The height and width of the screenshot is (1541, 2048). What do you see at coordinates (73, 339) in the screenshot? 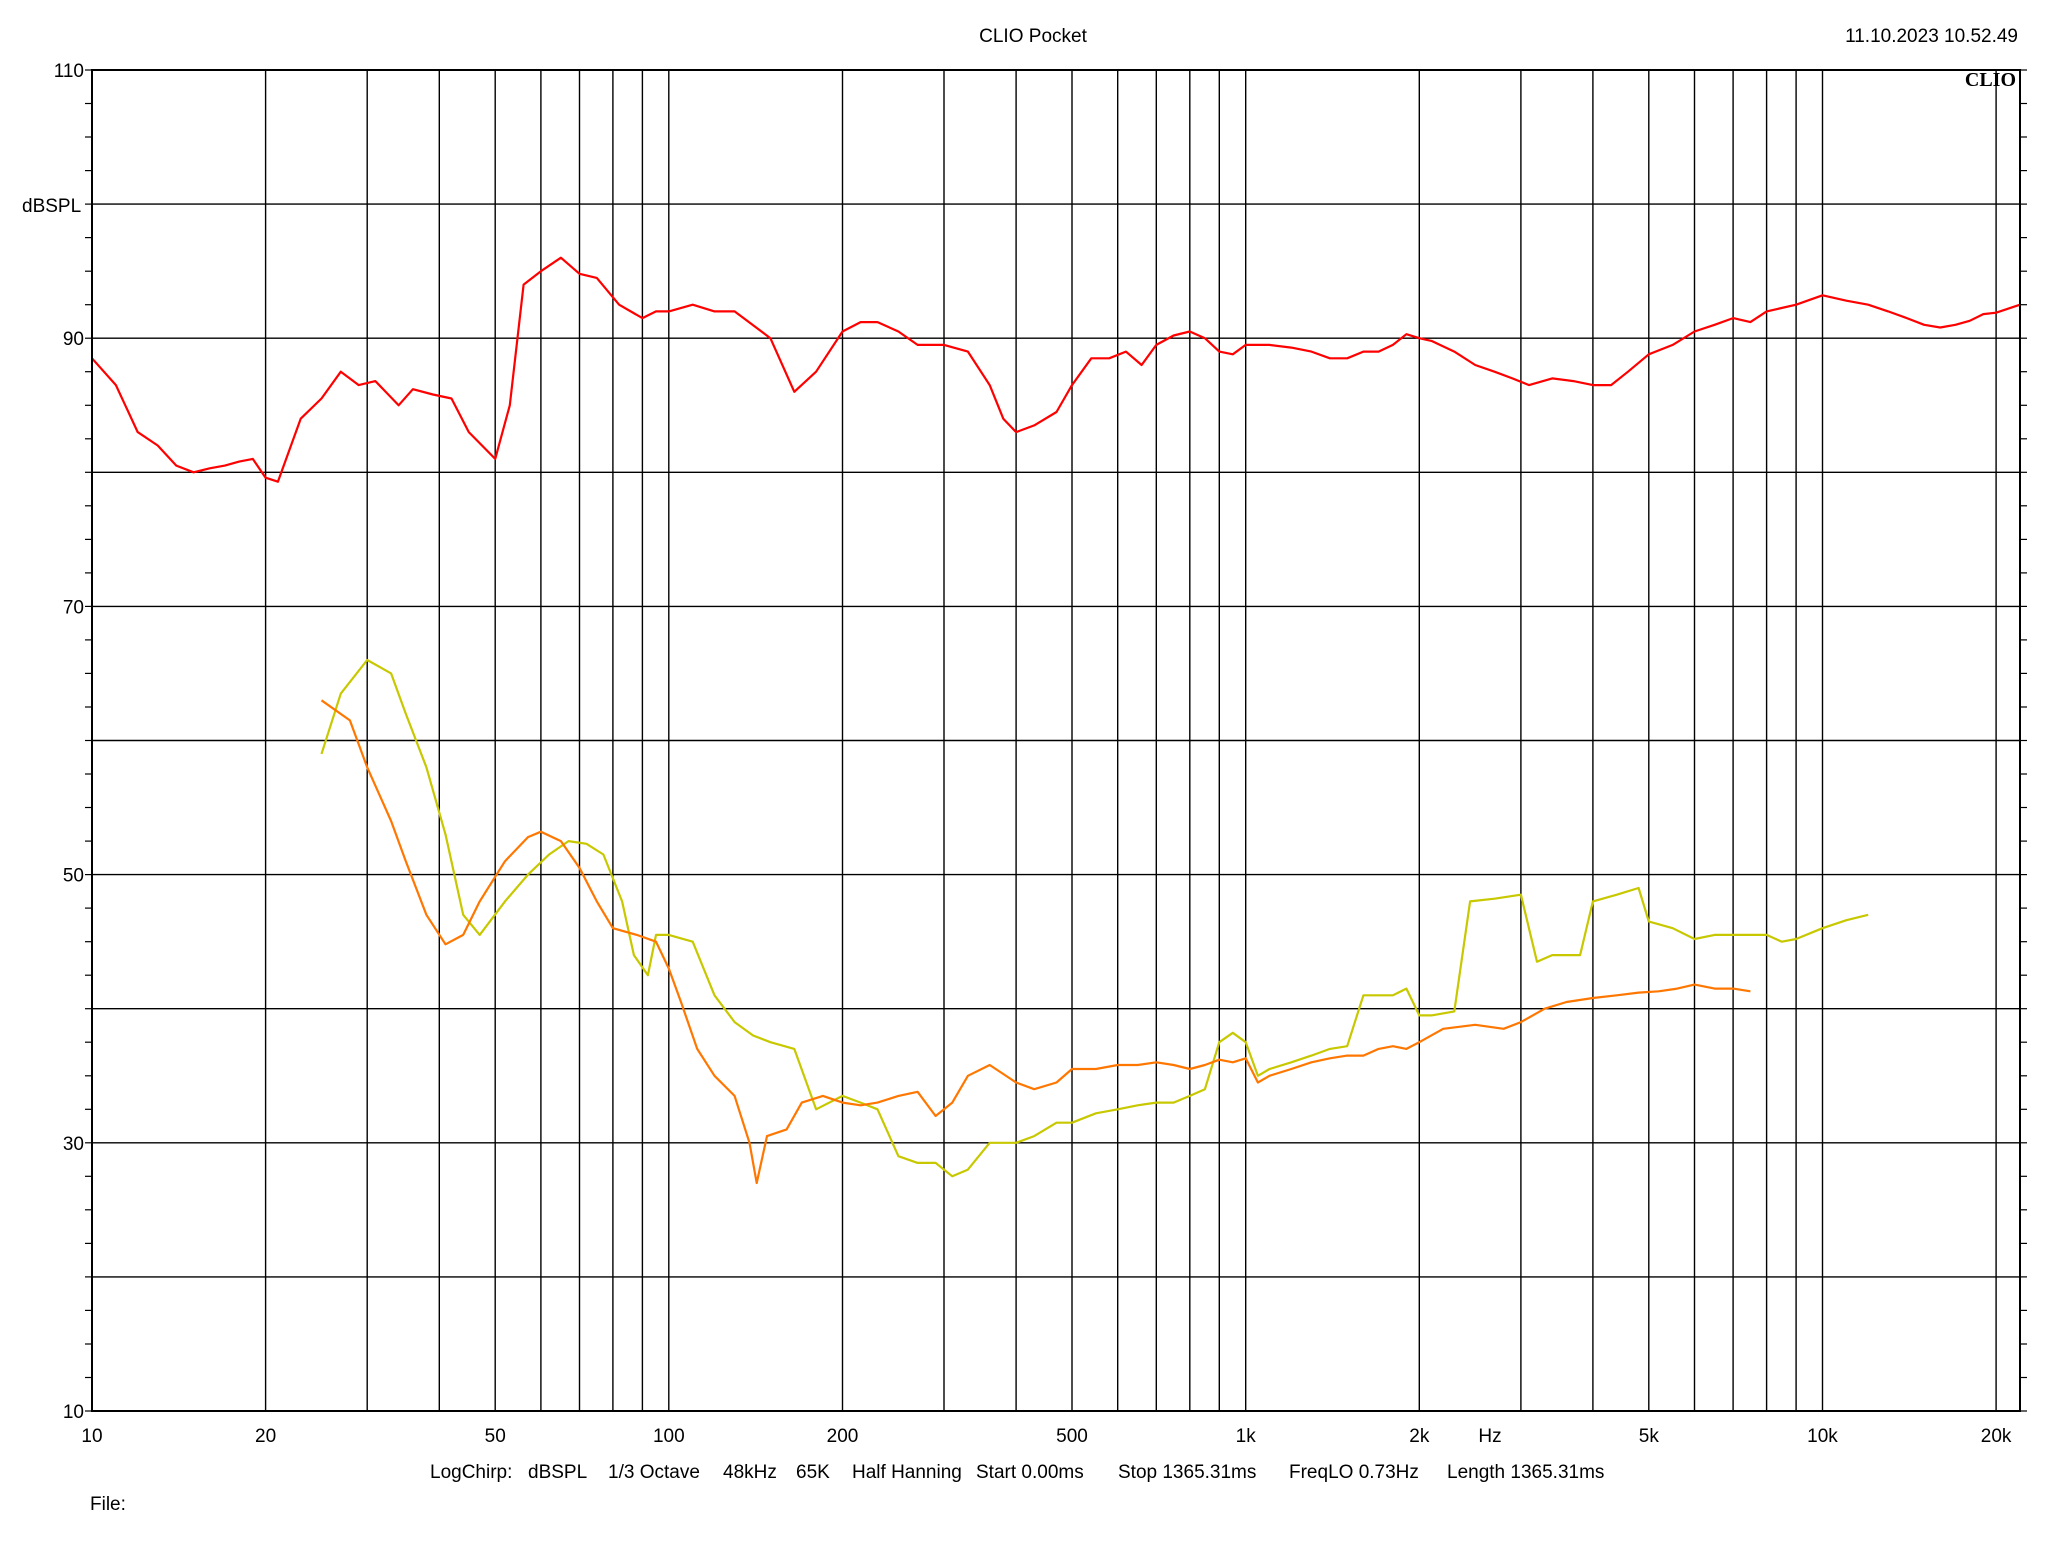
I see `y-tick-label: 90` at bounding box center [73, 339].